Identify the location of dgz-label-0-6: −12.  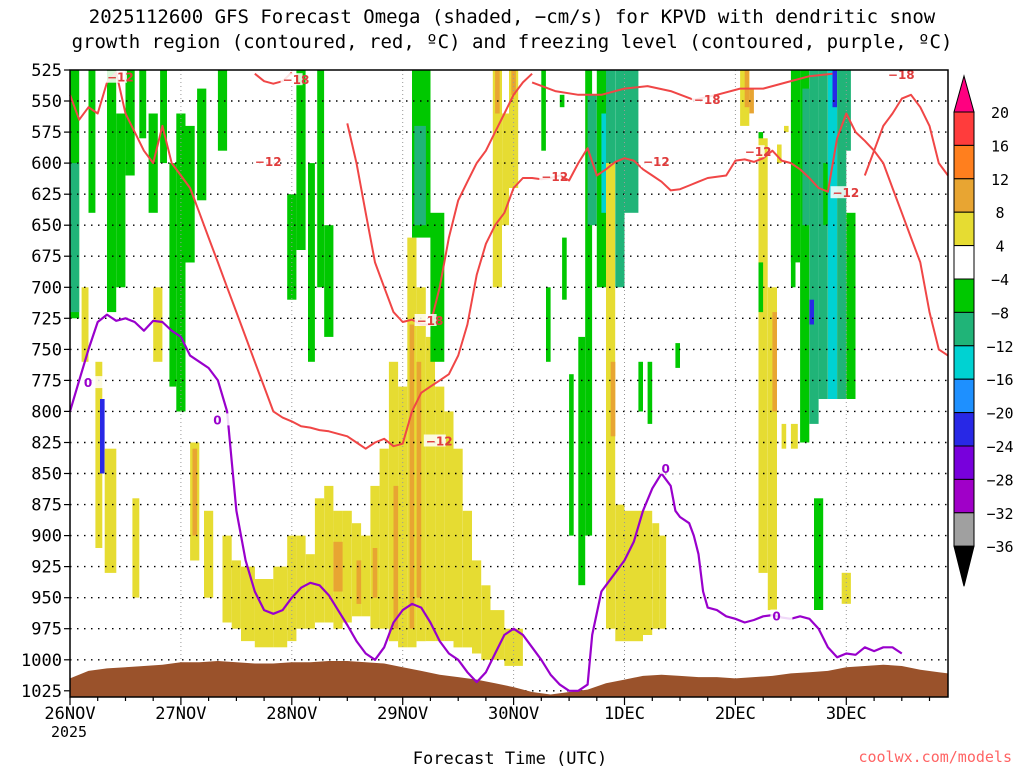
(439, 442).